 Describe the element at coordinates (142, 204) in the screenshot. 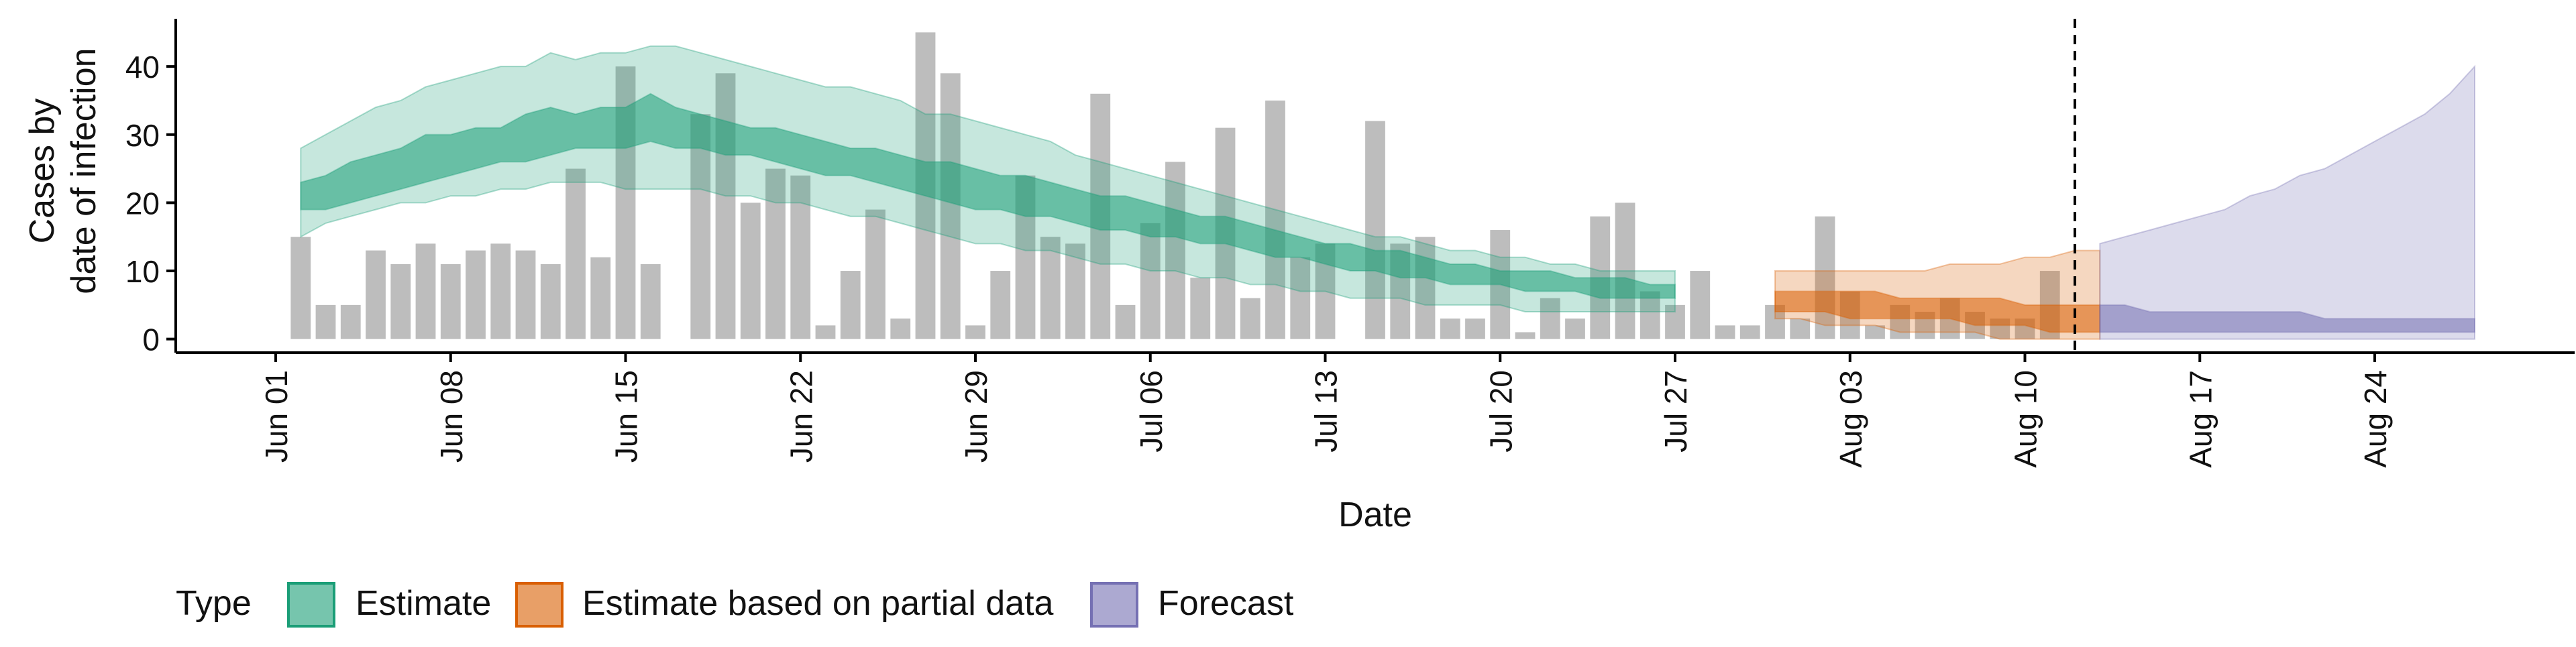

I see `y-tick-label: 20` at that location.